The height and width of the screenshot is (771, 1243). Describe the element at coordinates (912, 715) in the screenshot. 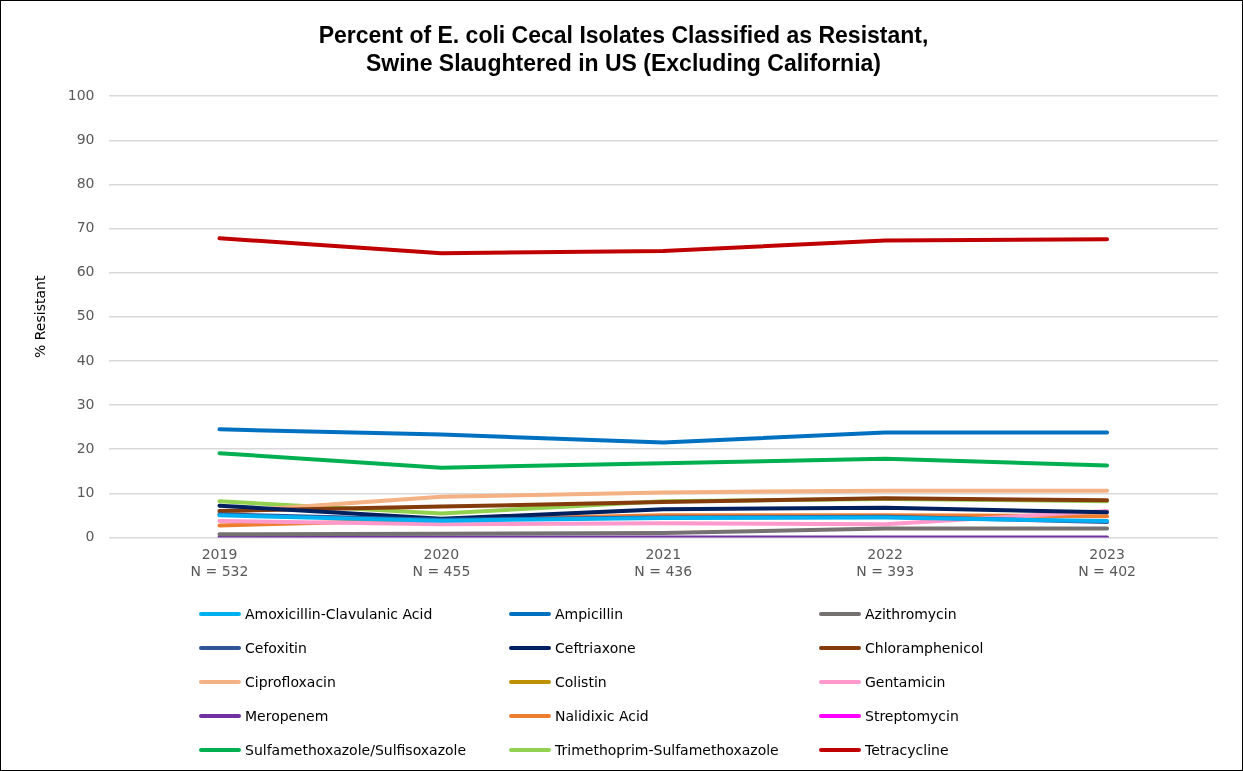

I see `legend-label: Streptomycin` at that location.